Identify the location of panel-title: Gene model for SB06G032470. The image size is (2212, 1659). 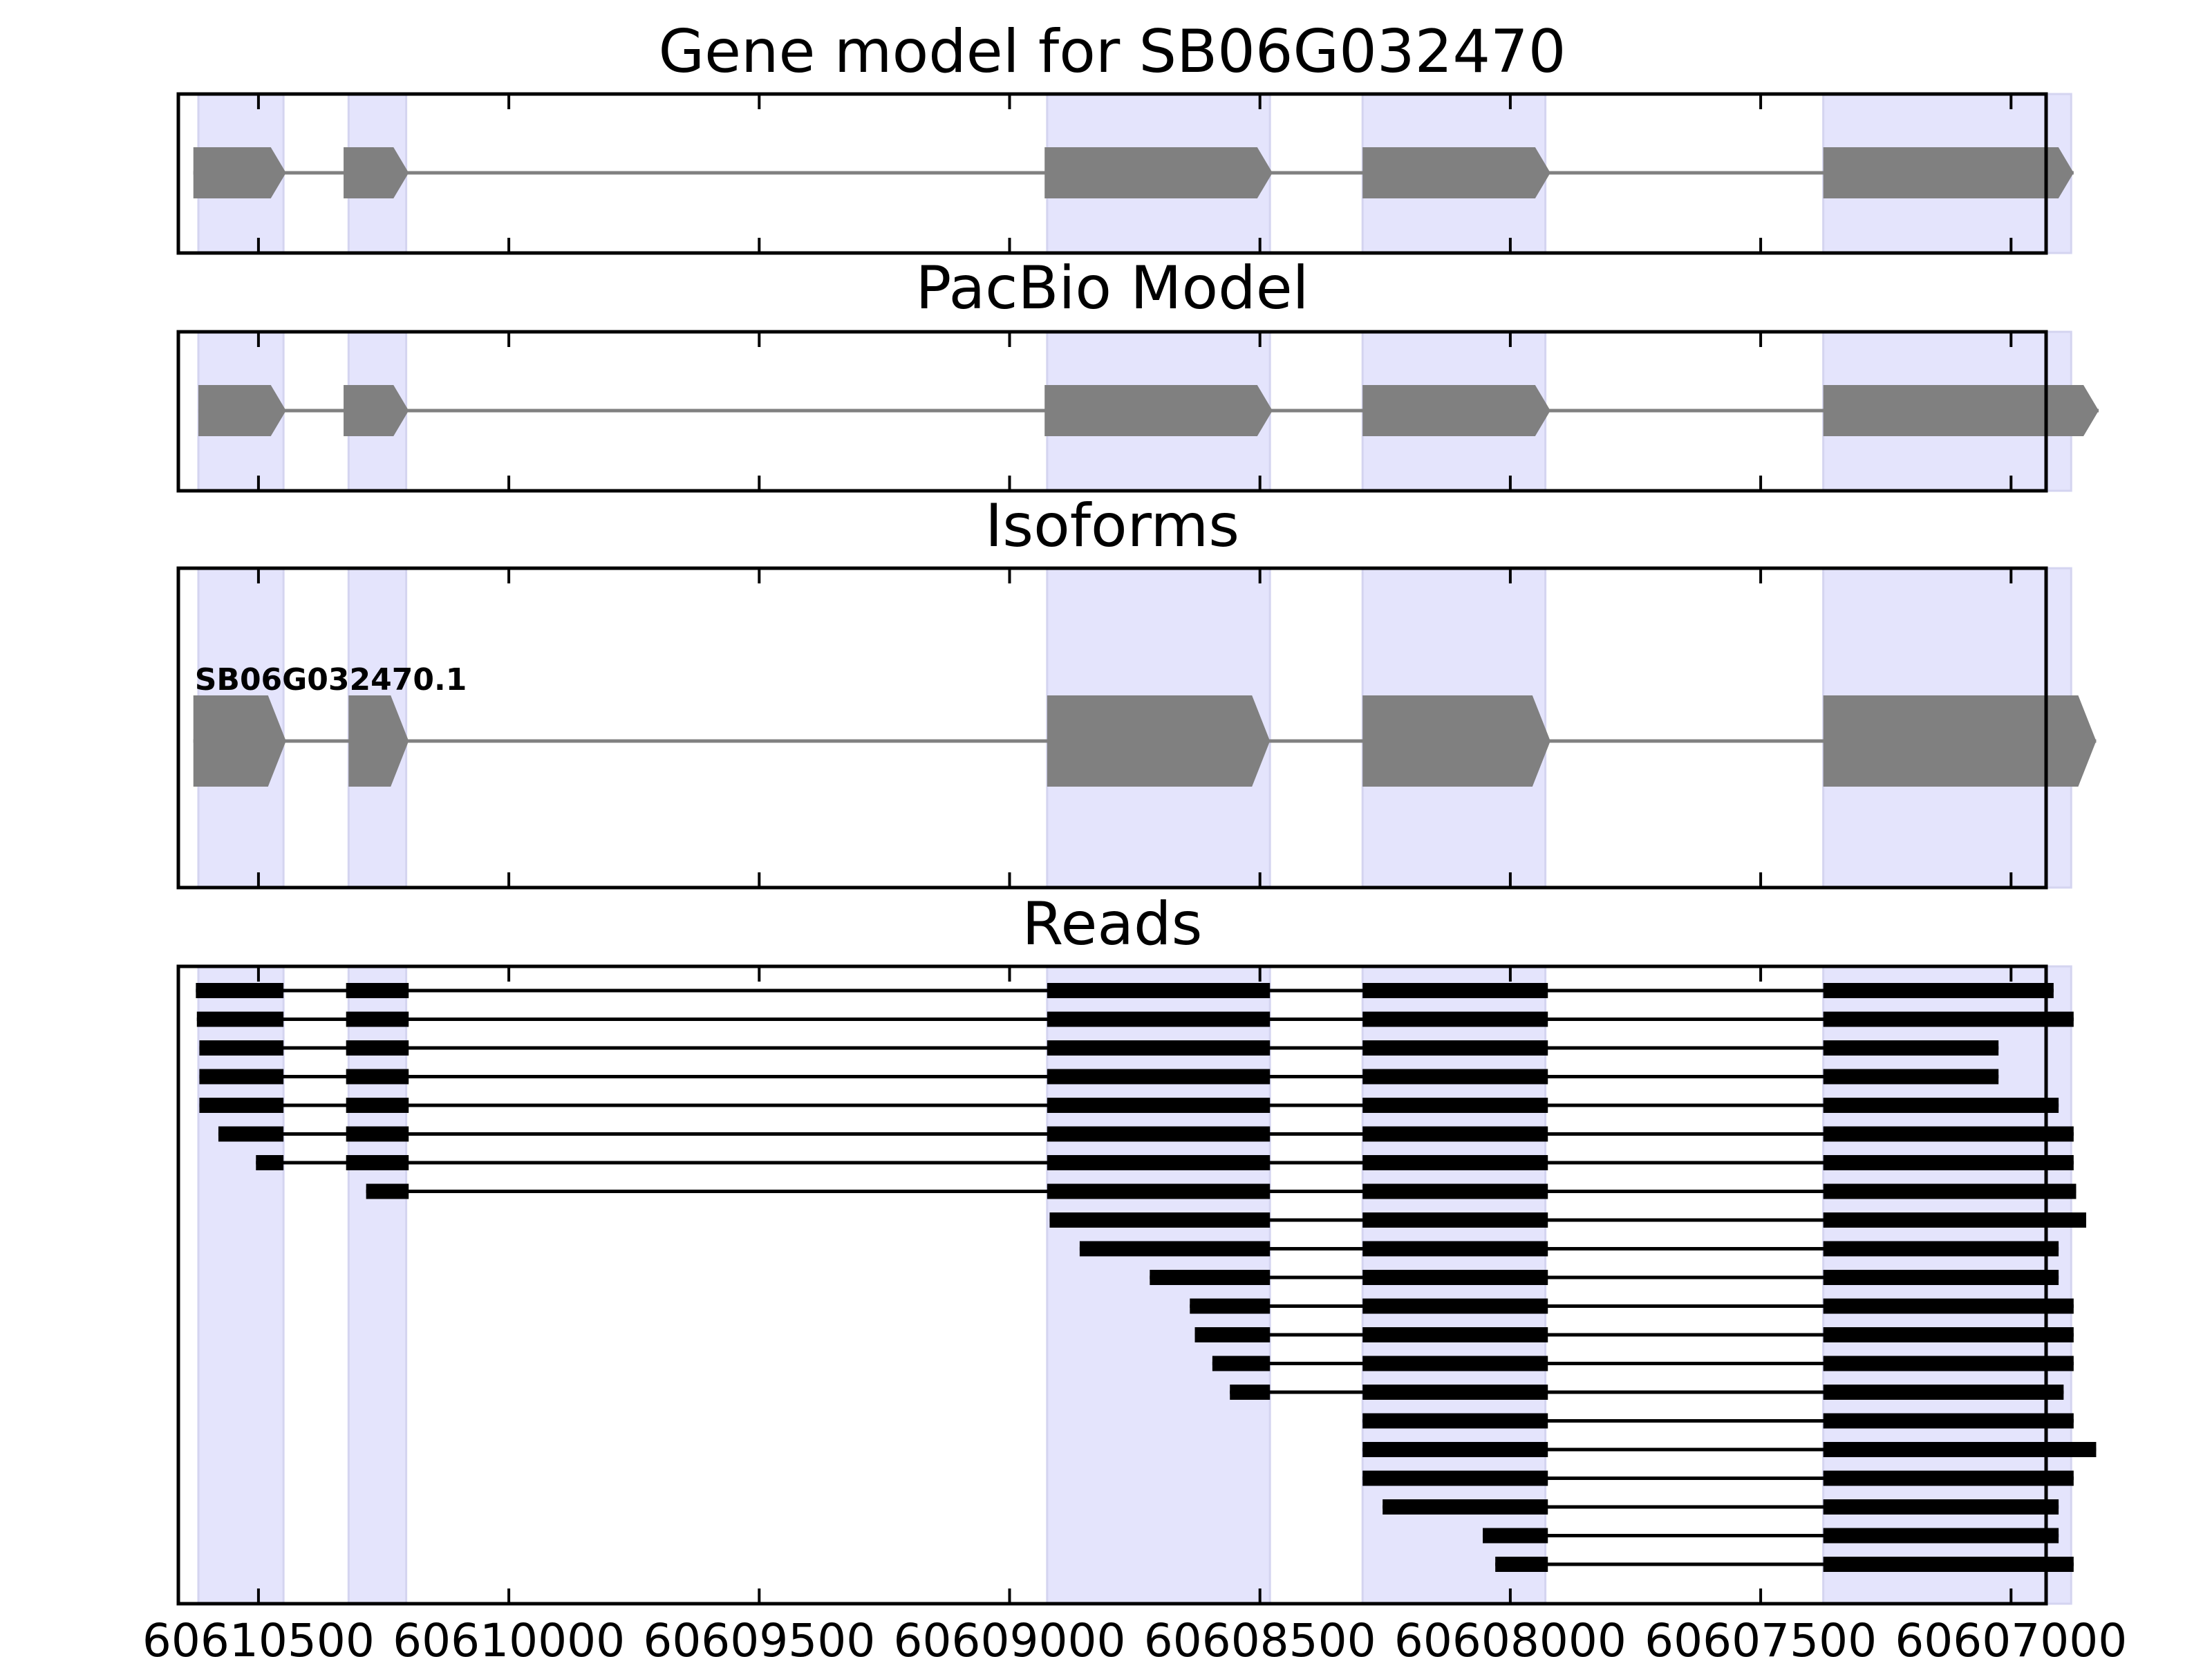
(1112, 51).